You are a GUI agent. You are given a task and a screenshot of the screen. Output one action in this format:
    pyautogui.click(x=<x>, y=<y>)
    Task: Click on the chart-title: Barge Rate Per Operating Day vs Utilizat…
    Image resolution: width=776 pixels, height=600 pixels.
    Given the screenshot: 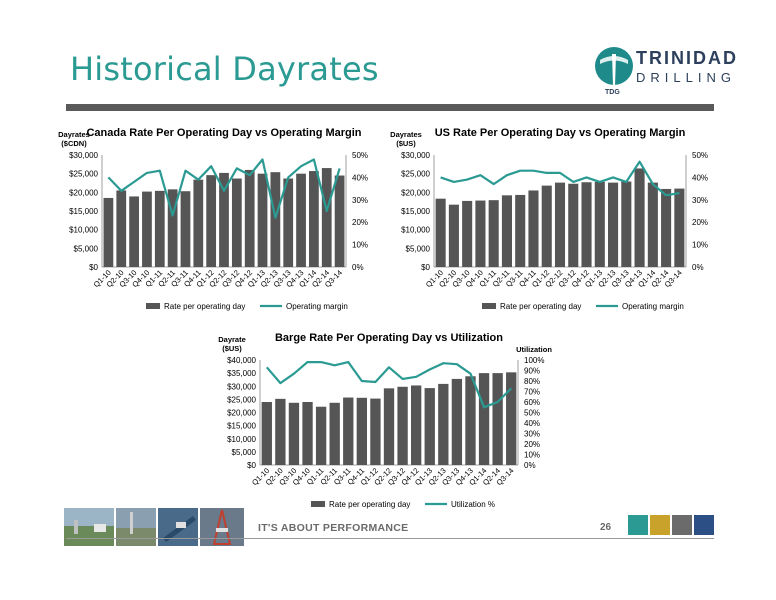 What is the action you would take?
    pyautogui.click(x=389, y=338)
    